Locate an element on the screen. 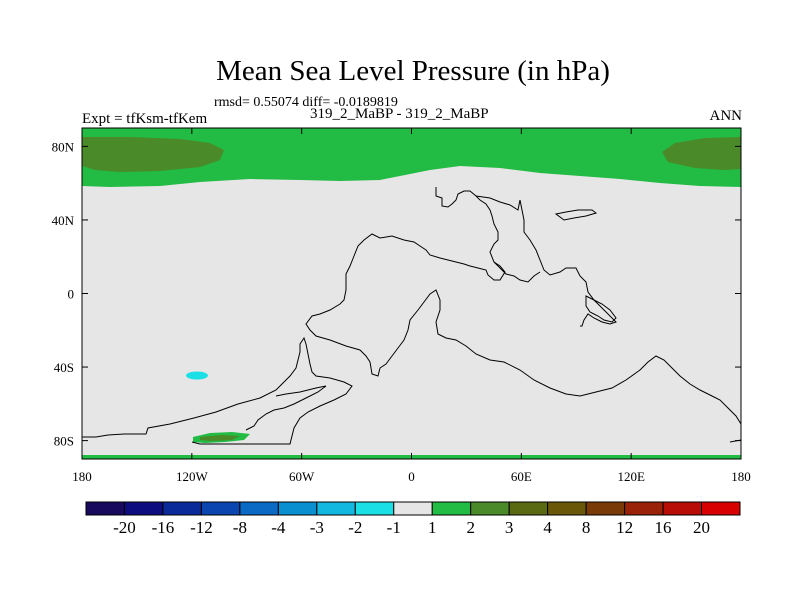 Image resolution: width=800 pixels, height=600 pixels. region-arctic-core-east is located at coordinates (701, 153).